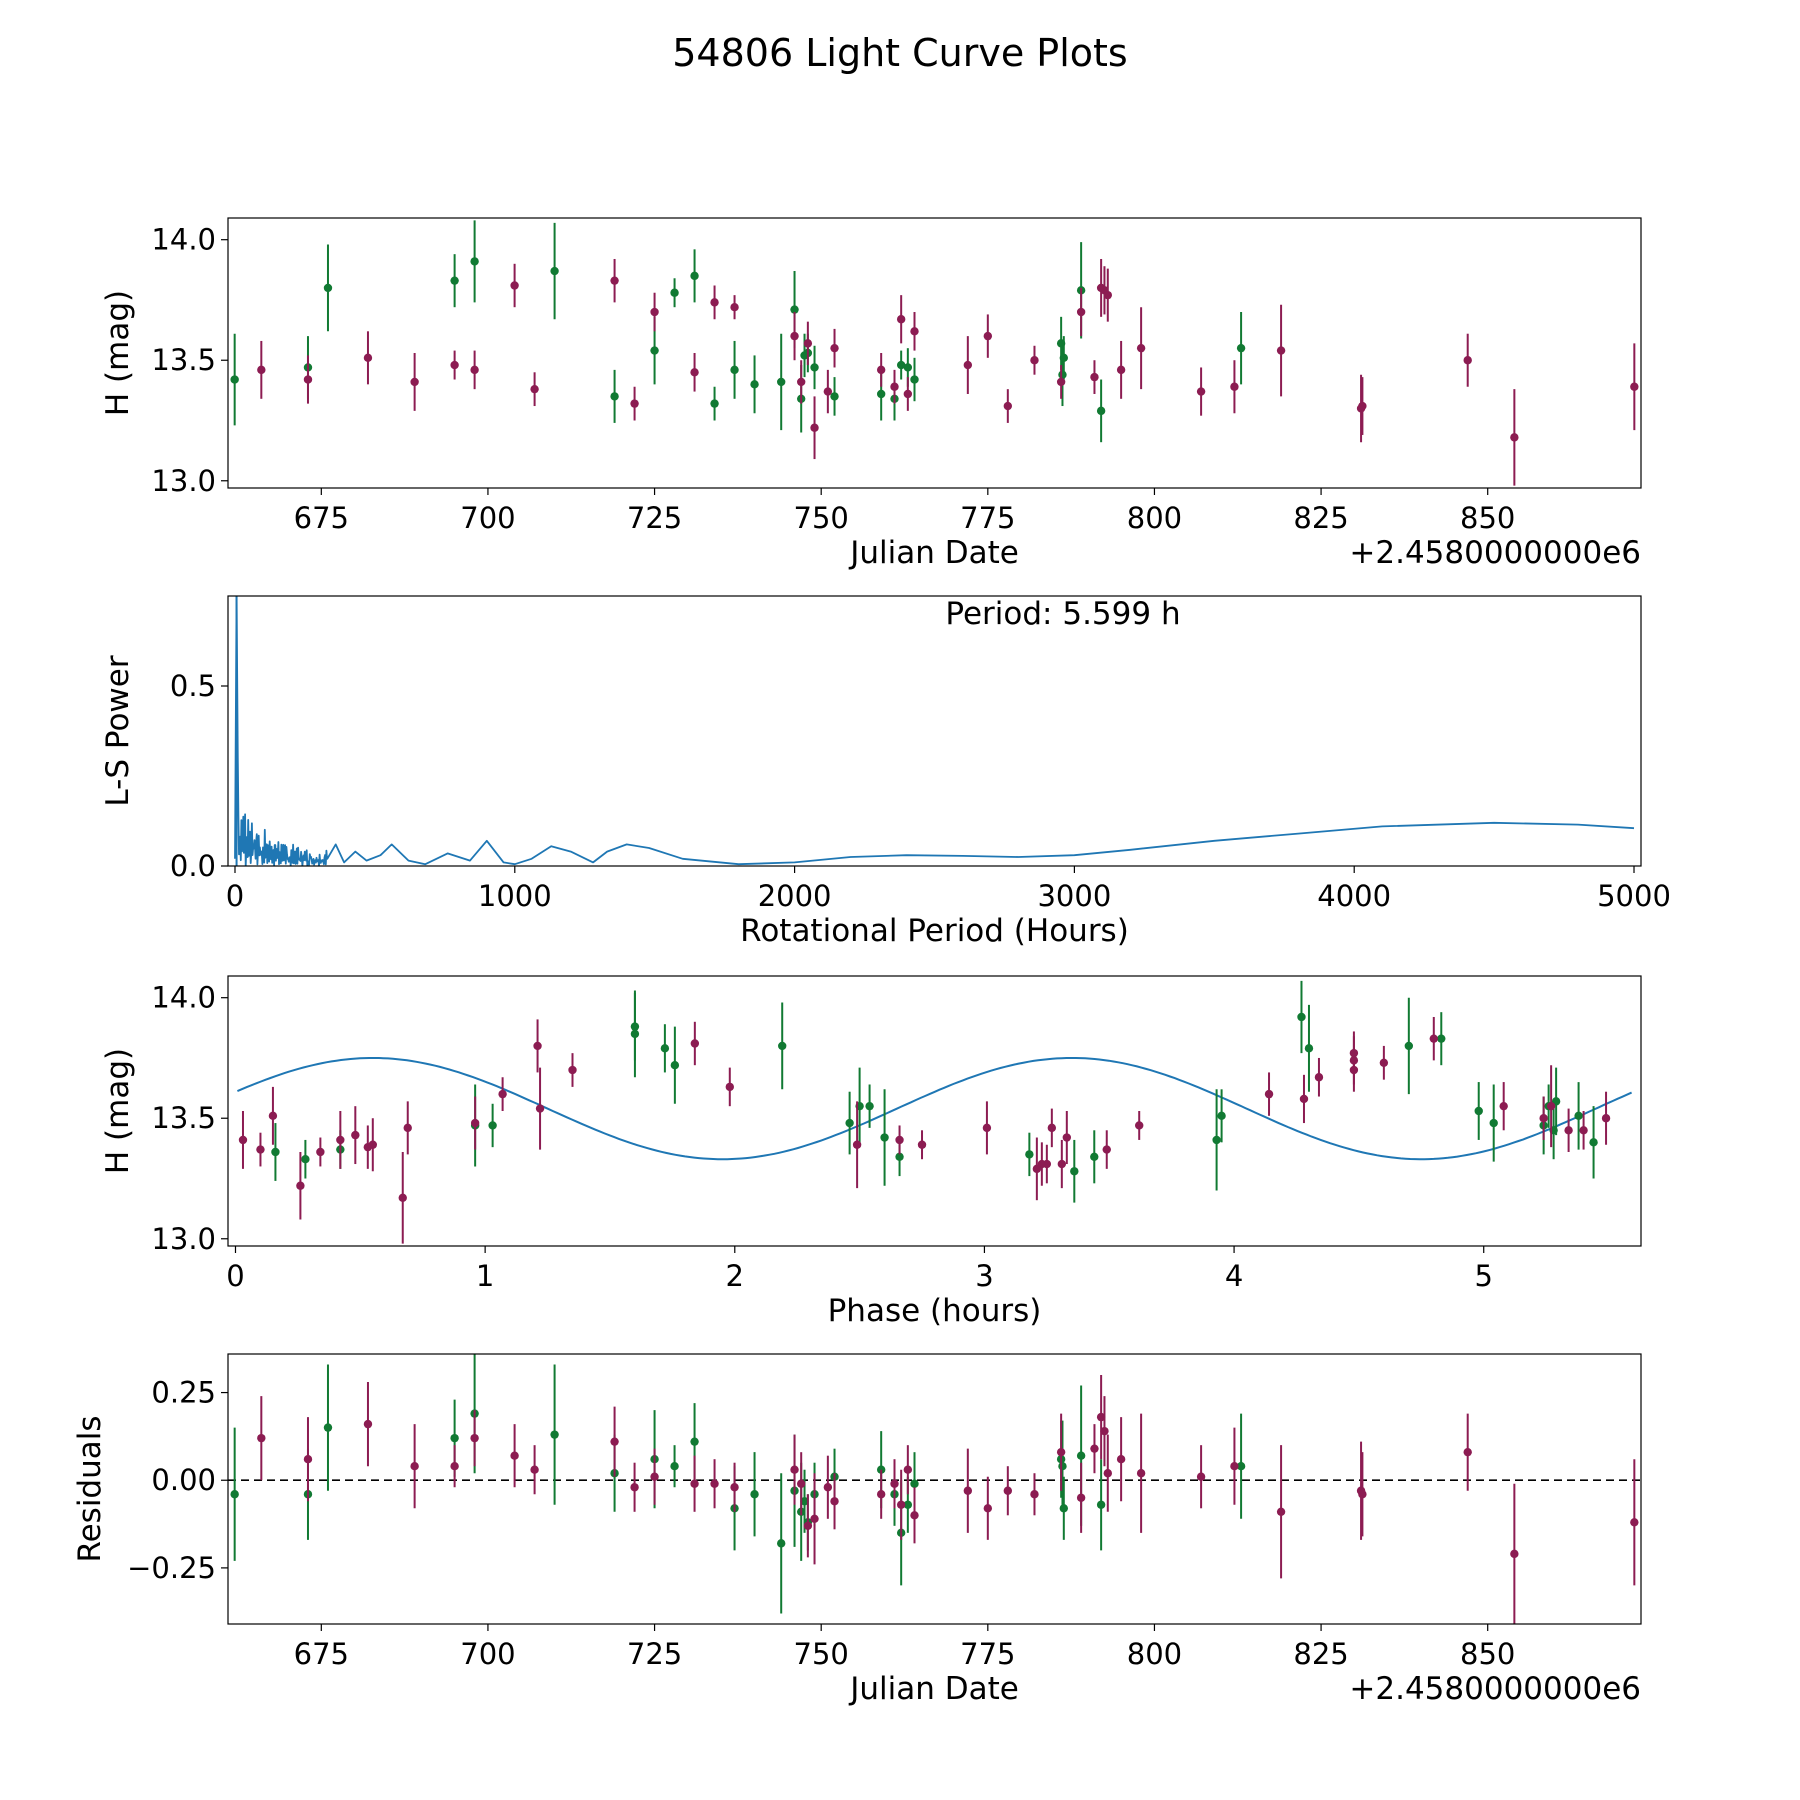  I want to click on x-tick-label: 850, so click(1487, 1654).